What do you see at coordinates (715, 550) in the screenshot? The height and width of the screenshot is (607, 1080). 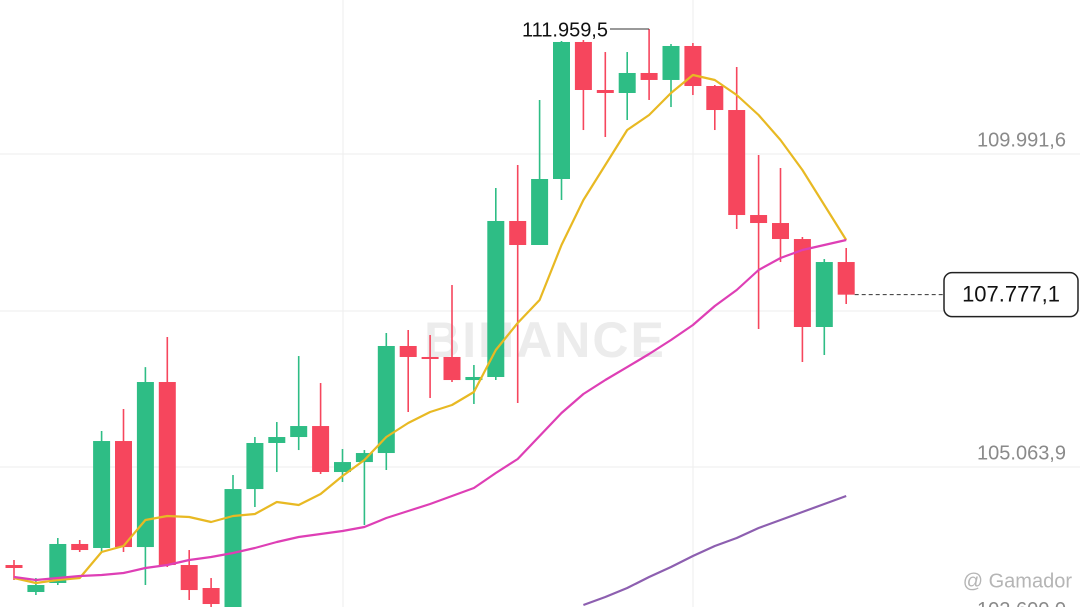 I see `ma-line` at bounding box center [715, 550].